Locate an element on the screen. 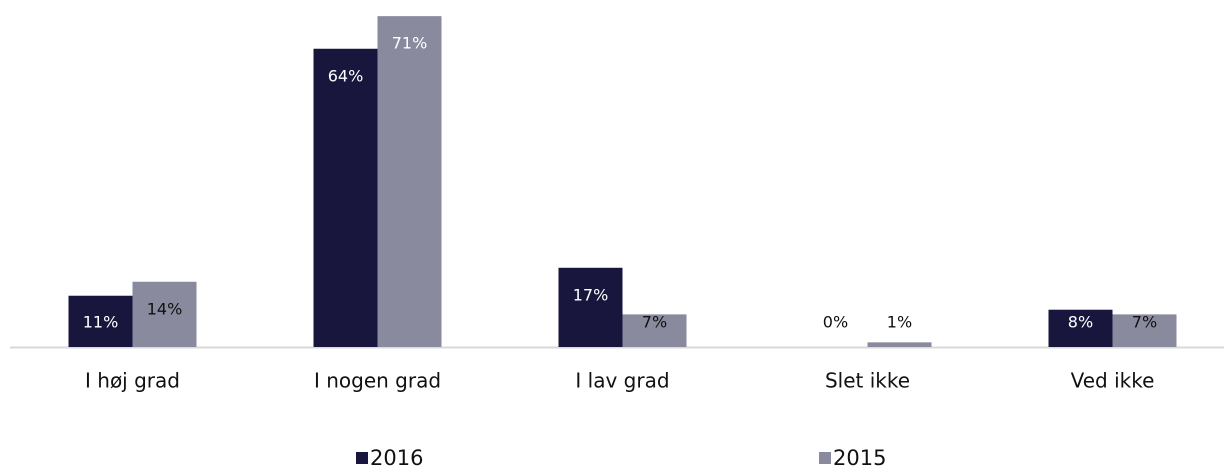 The image size is (1224, 466). data-label: 11% is located at coordinates (101, 322).